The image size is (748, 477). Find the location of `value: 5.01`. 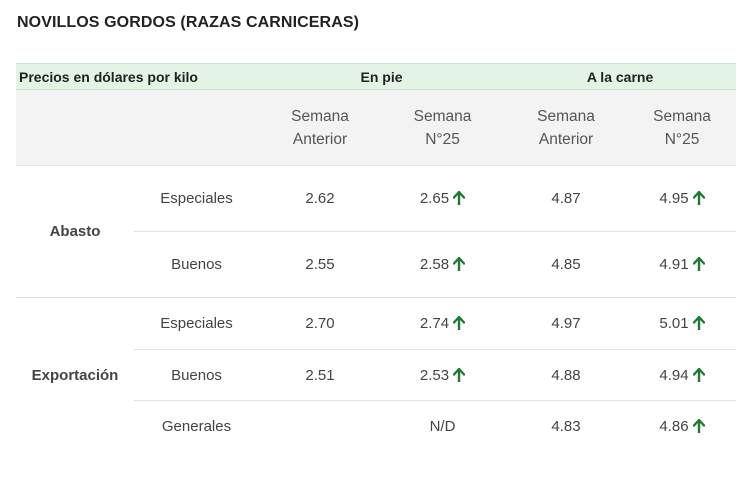

value: 5.01 is located at coordinates (674, 323).